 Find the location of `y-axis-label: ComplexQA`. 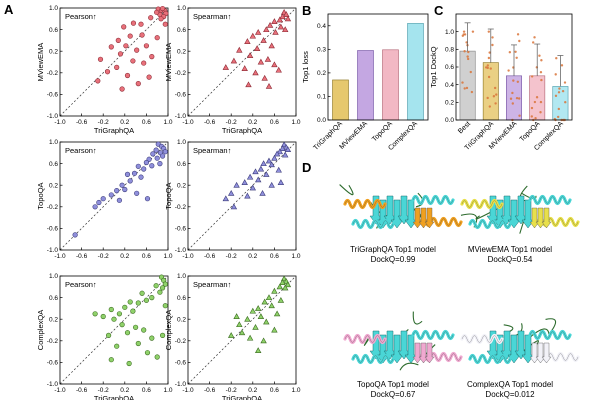

y-axis-label: ComplexQA is located at coordinates (168, 330).